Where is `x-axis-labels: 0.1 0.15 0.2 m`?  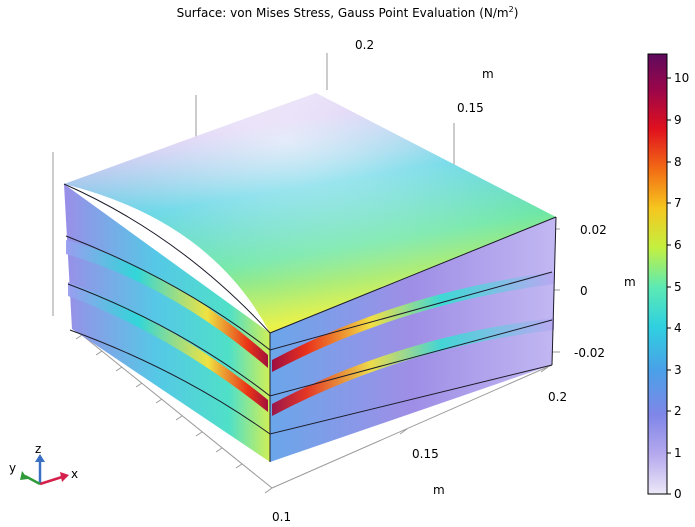
x-axis-labels: 0.1 0.15 0.2 m is located at coordinates (419, 457).